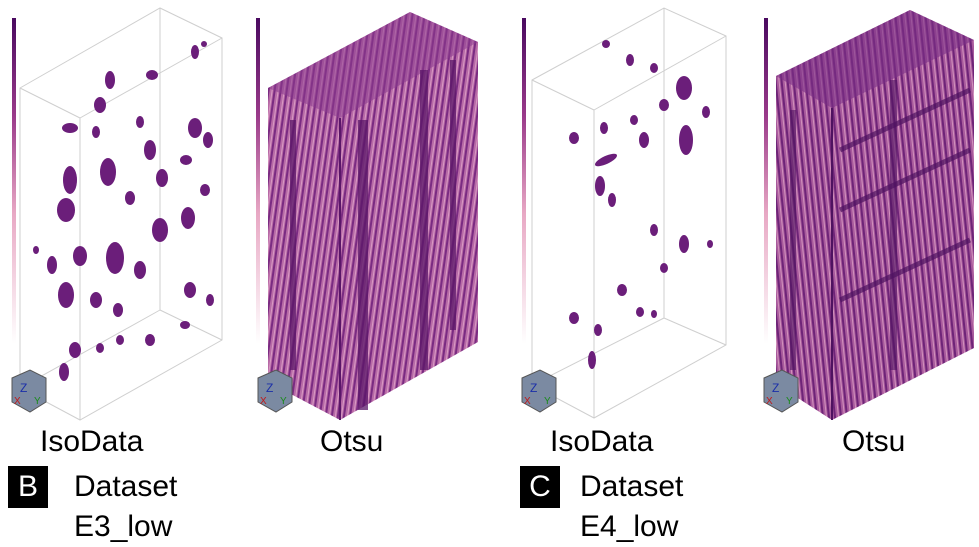  Describe the element at coordinates (126, 506) in the screenshot. I see `dataset-label-b: Dataset E3_low` at that location.